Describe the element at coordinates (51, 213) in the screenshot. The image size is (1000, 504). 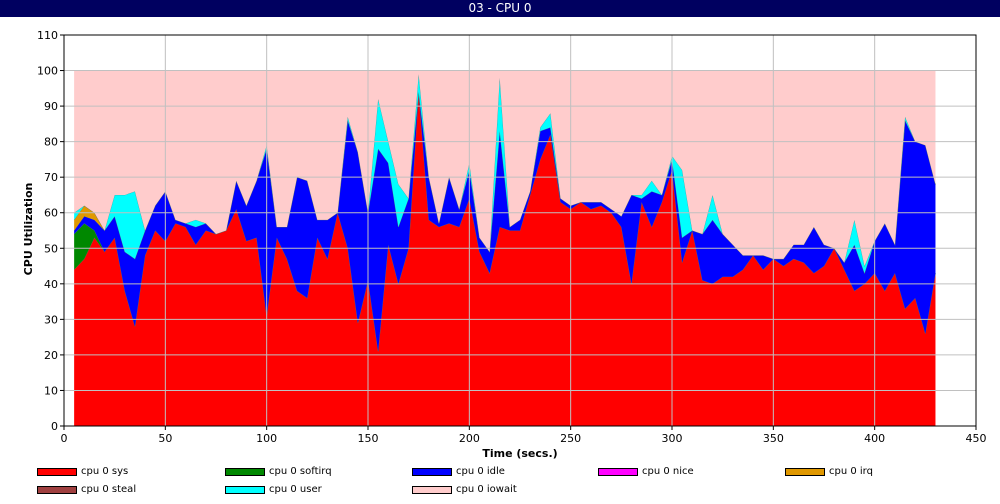
I see `y-tick-label: 60` at that location.